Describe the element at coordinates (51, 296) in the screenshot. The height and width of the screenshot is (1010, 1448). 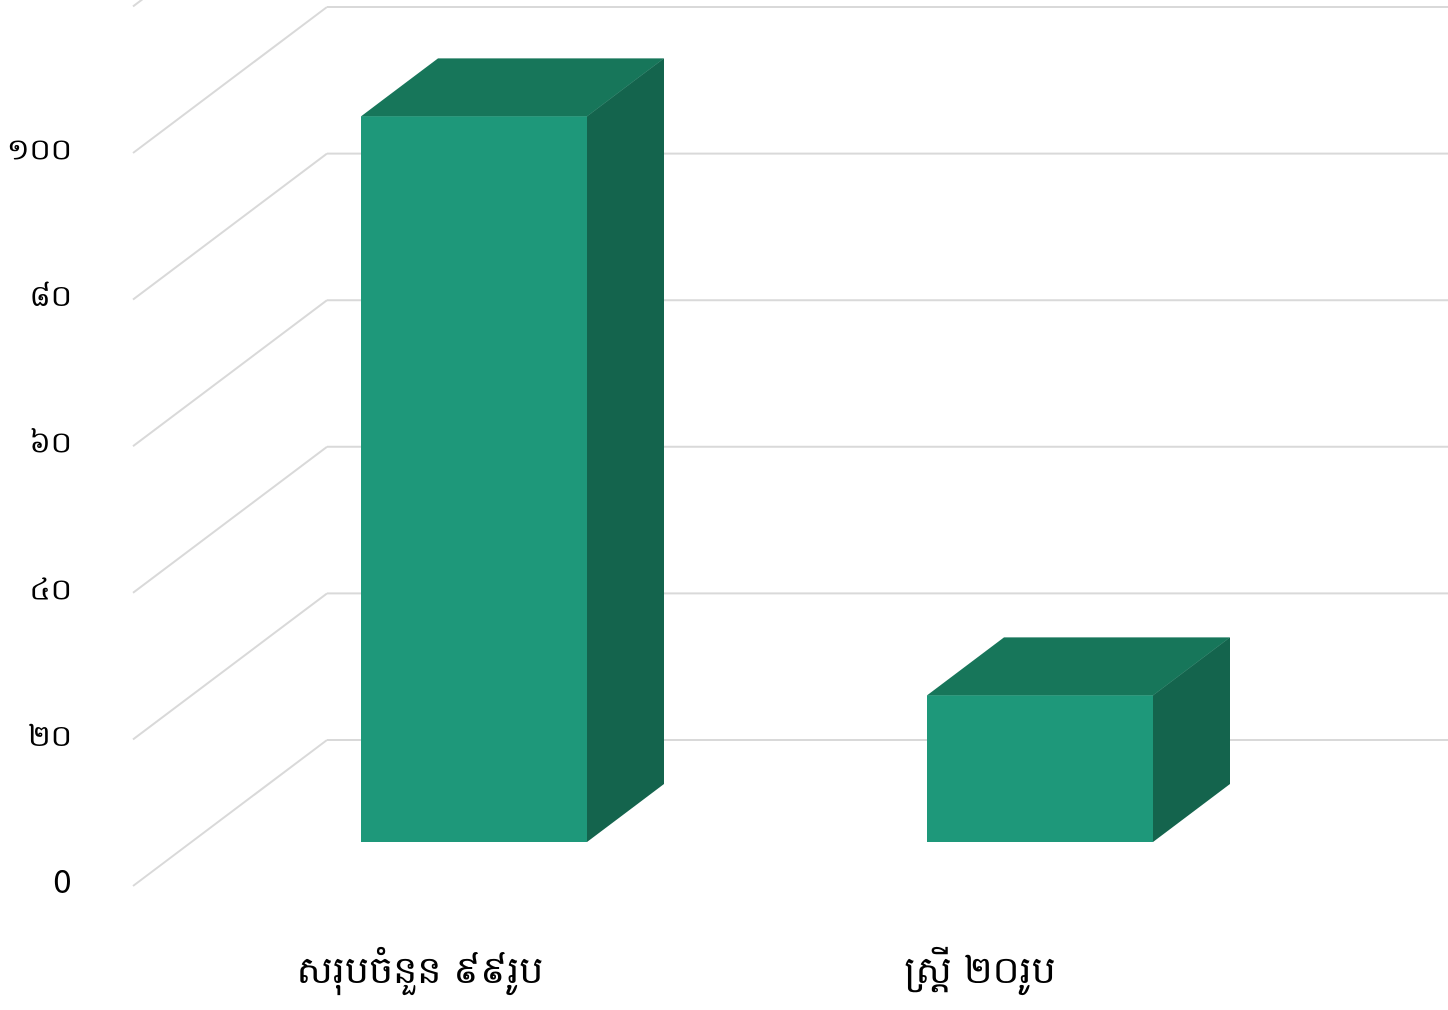
I see `y-tick-label: ៨០` at that location.